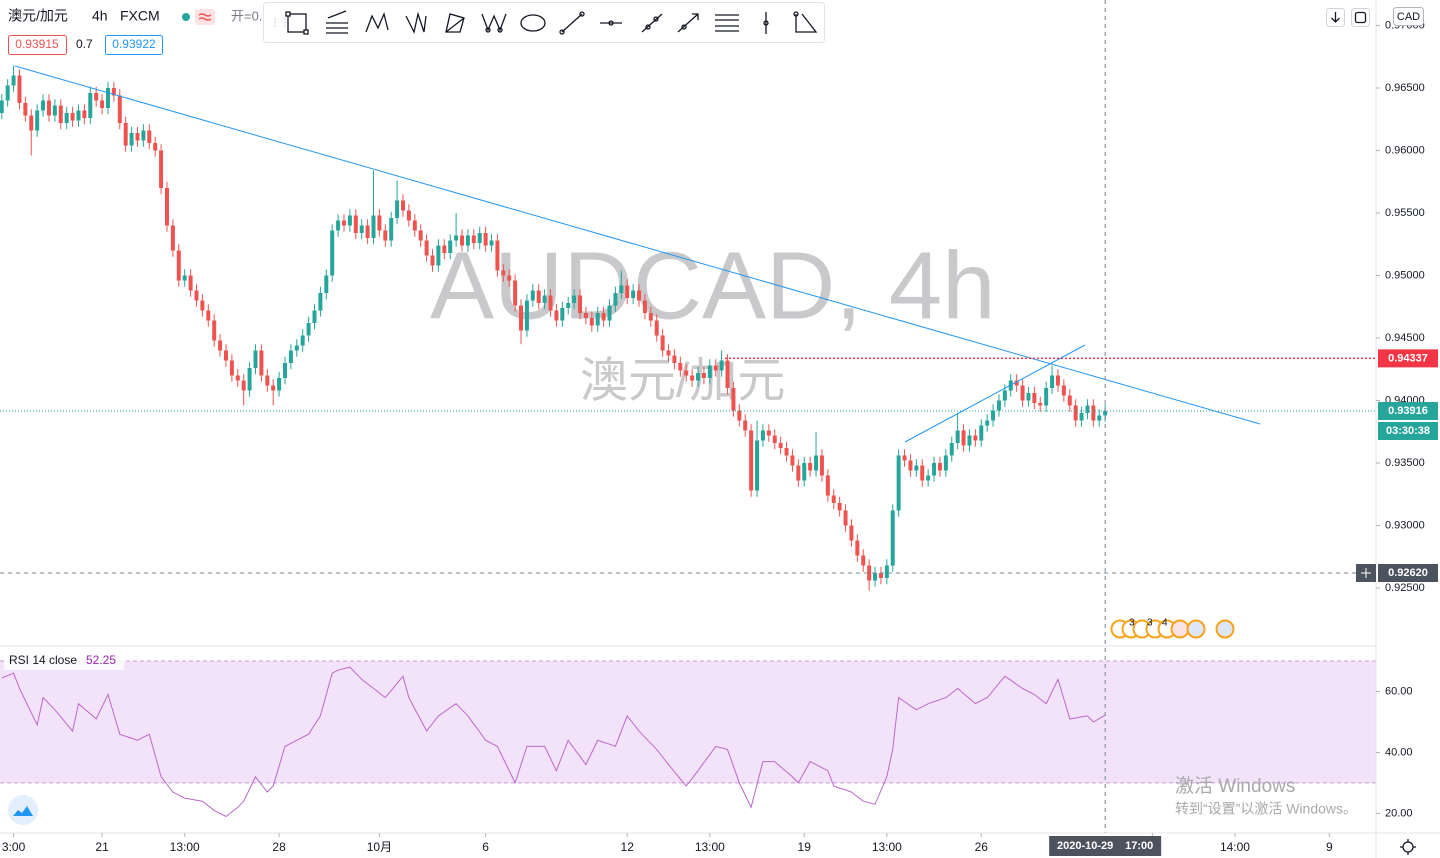  Describe the element at coordinates (101, 660) in the screenshot. I see `indicator-value: 52.25` at that location.